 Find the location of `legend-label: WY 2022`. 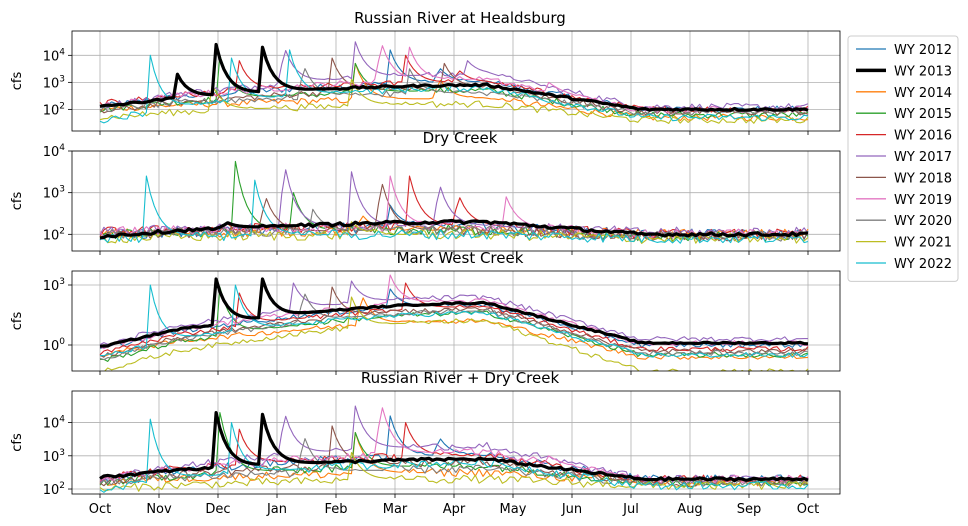

legend-label: WY 2022 is located at coordinates (923, 264).